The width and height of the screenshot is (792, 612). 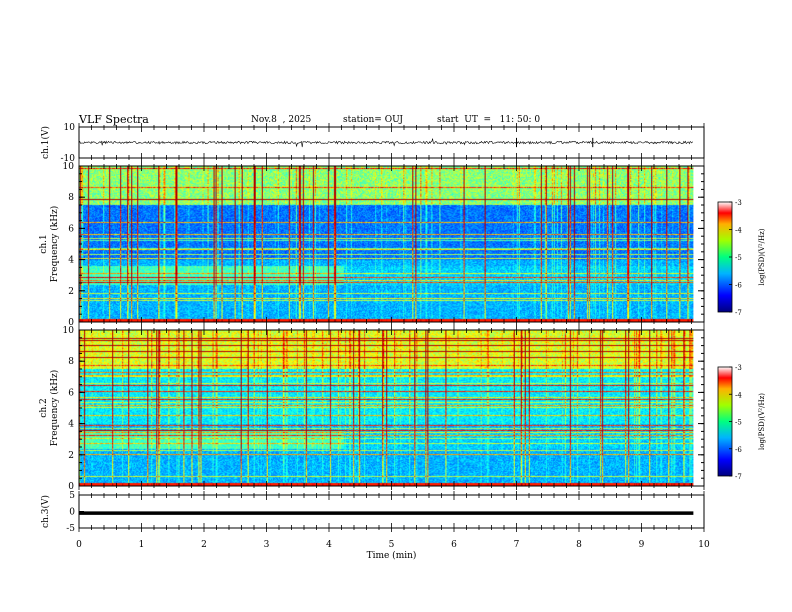 What do you see at coordinates (71, 425) in the screenshot?
I see `ch2-spectrogram-ytick-label: 4` at bounding box center [71, 425].